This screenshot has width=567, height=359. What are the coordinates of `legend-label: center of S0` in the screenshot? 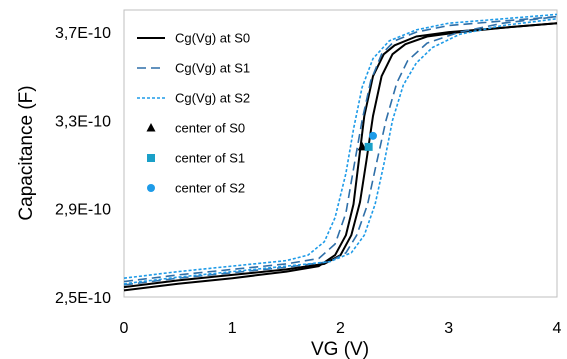 It's located at (210, 128).